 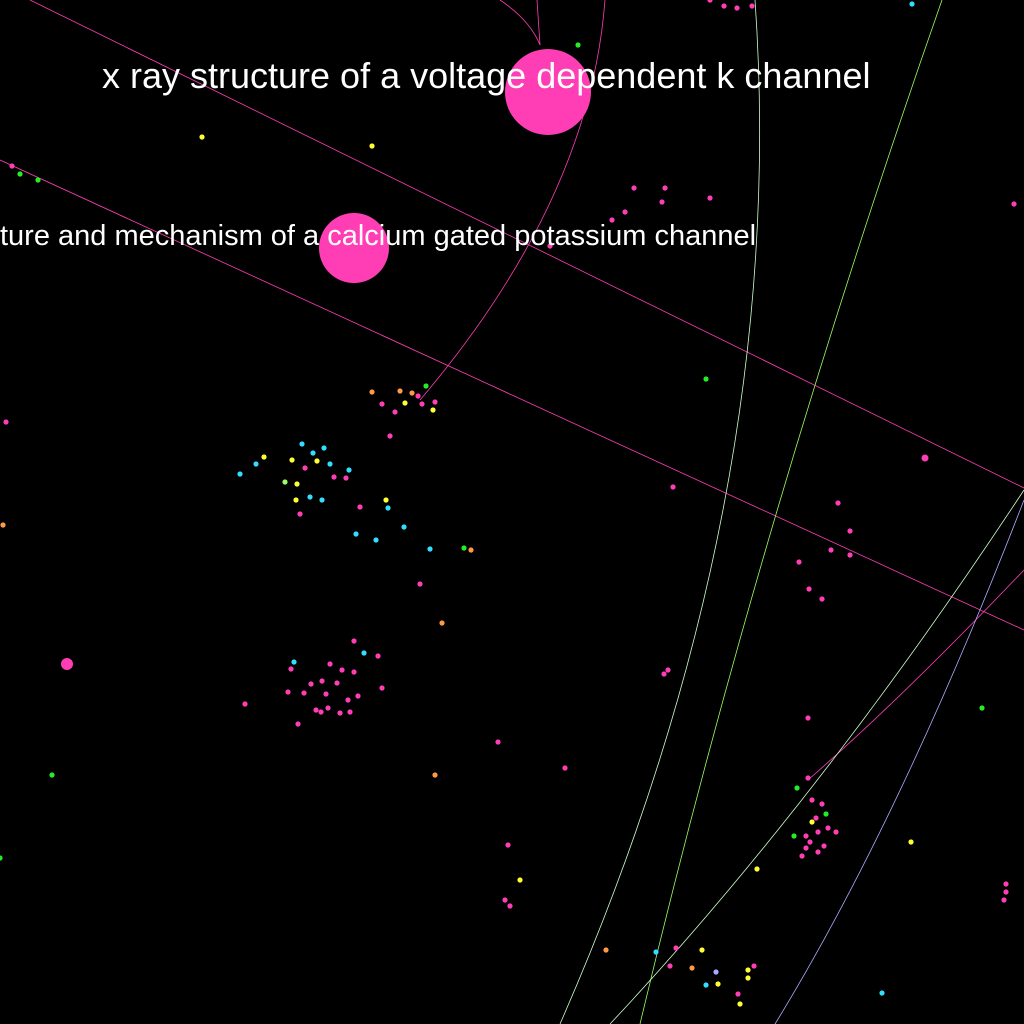 I want to click on hub-node-calcium, so click(x=354, y=248).